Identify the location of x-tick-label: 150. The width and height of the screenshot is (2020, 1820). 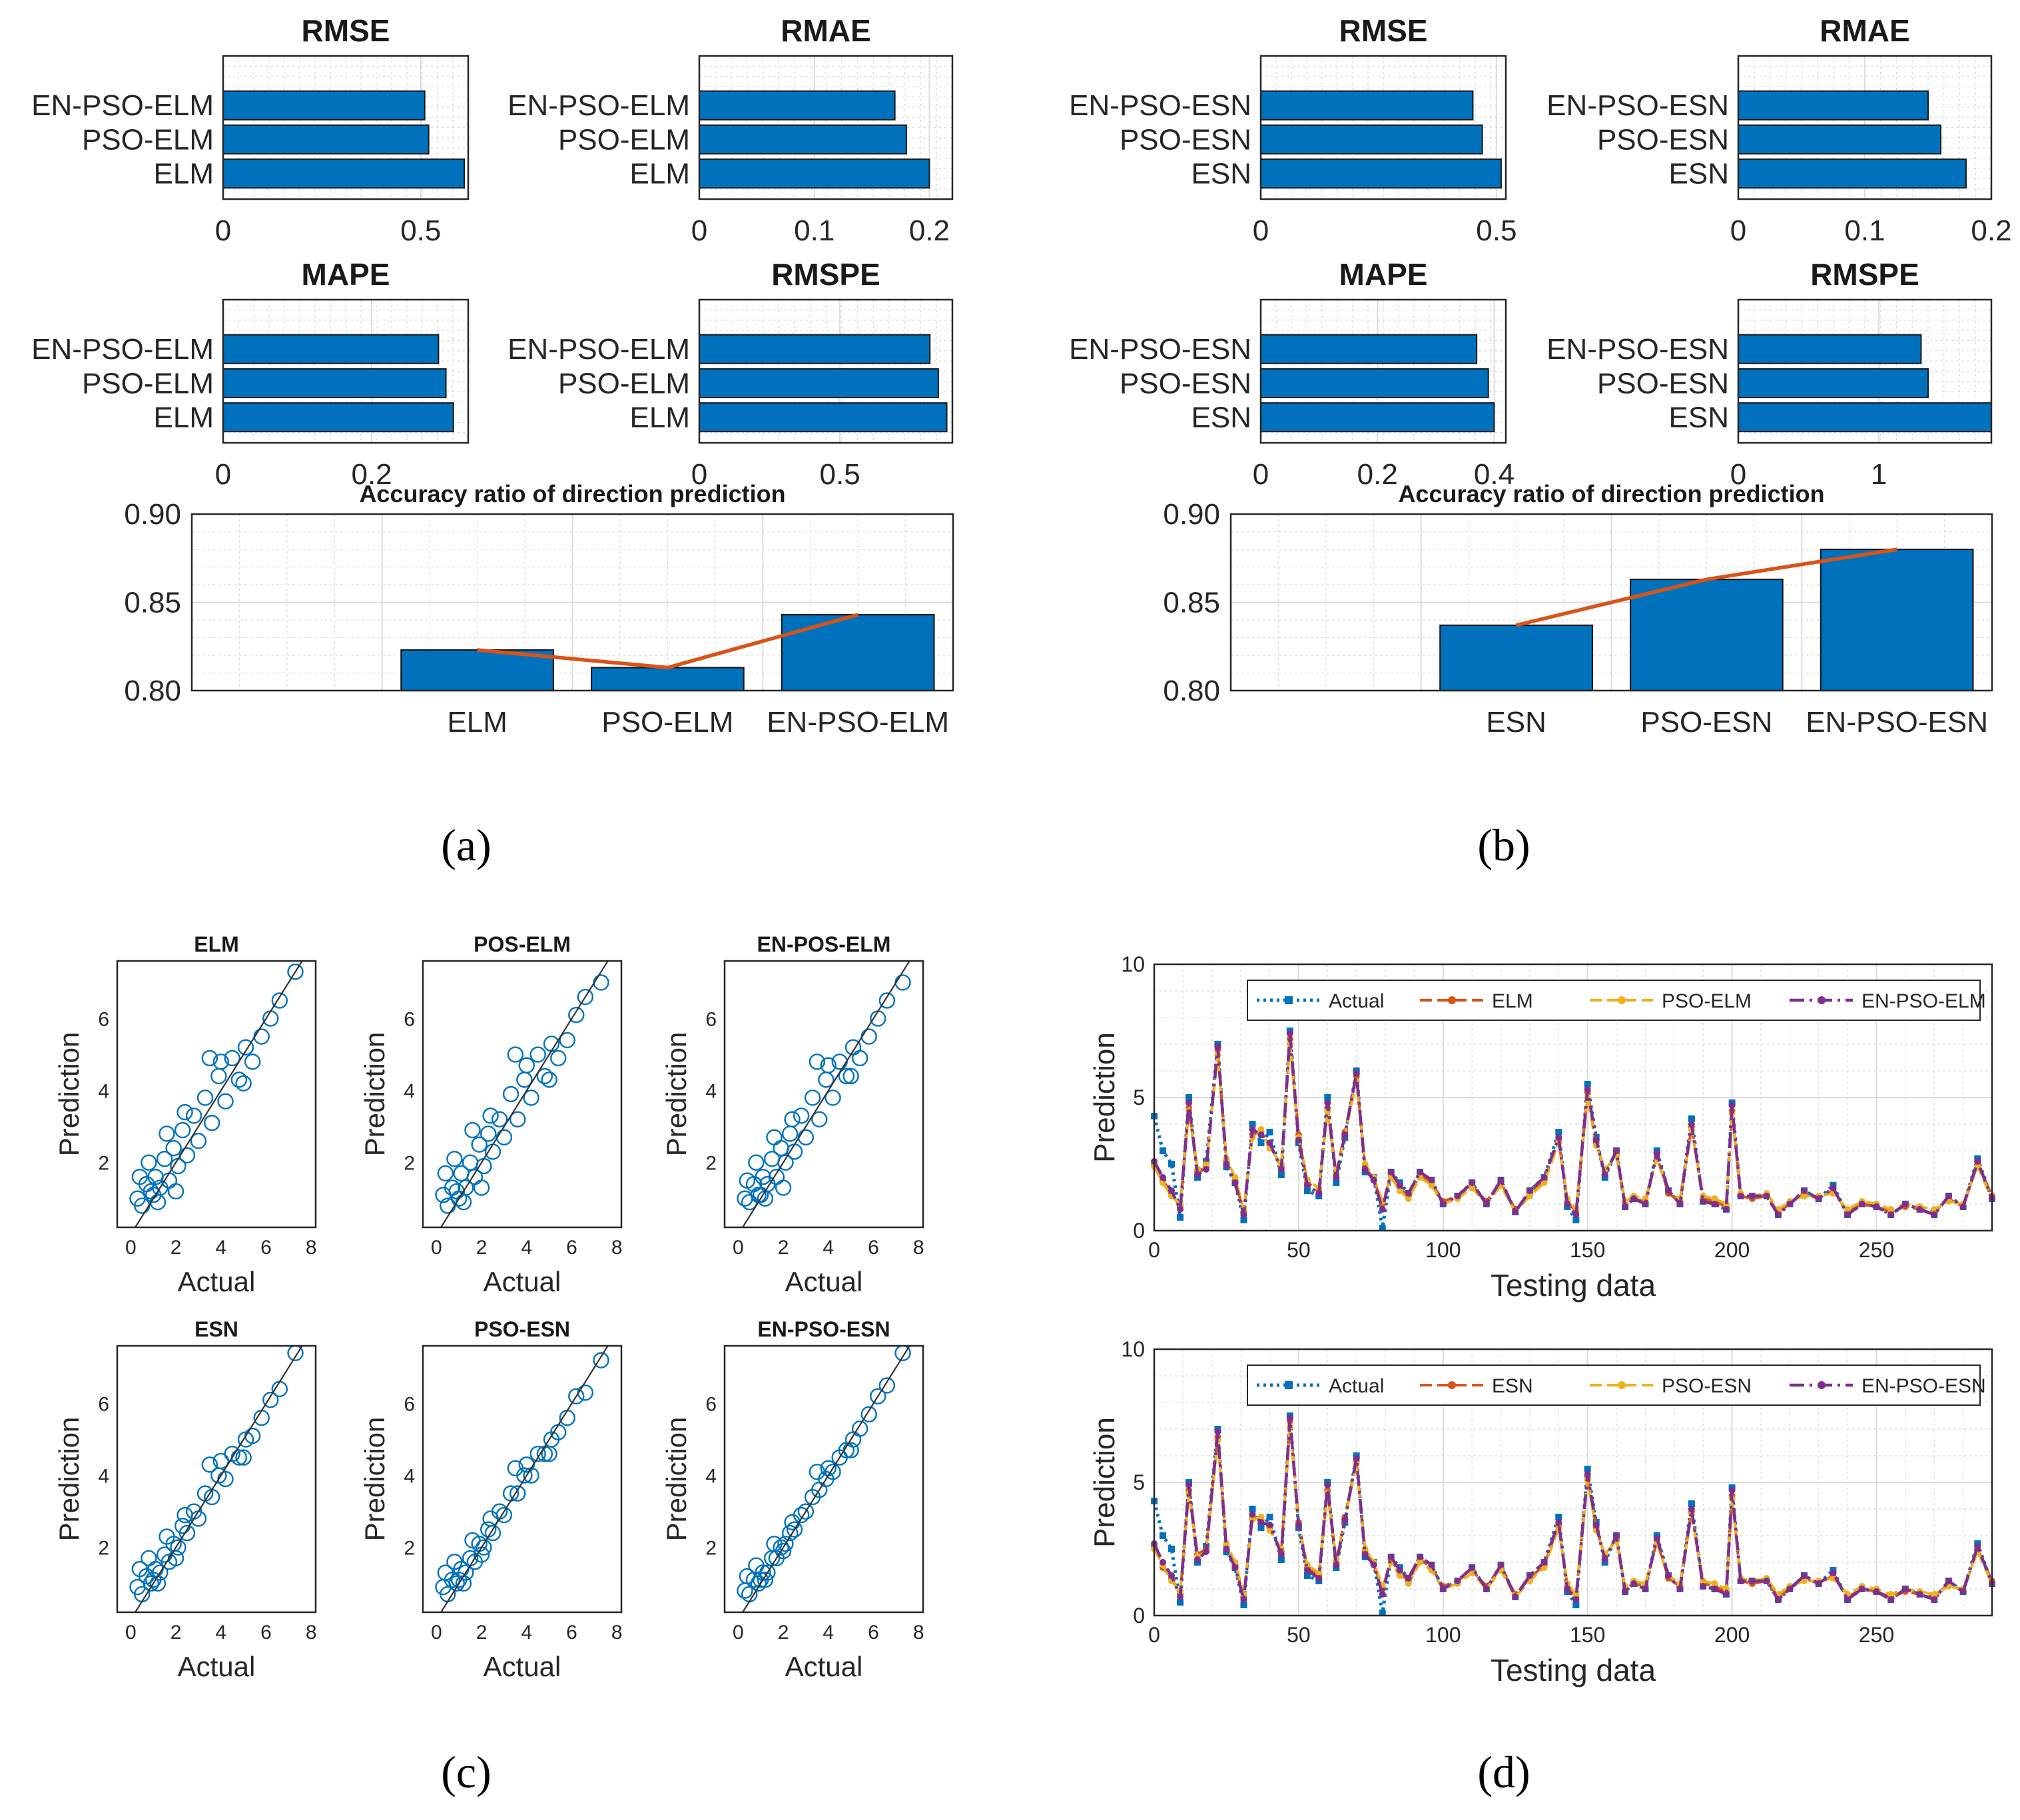
(1587, 1635).